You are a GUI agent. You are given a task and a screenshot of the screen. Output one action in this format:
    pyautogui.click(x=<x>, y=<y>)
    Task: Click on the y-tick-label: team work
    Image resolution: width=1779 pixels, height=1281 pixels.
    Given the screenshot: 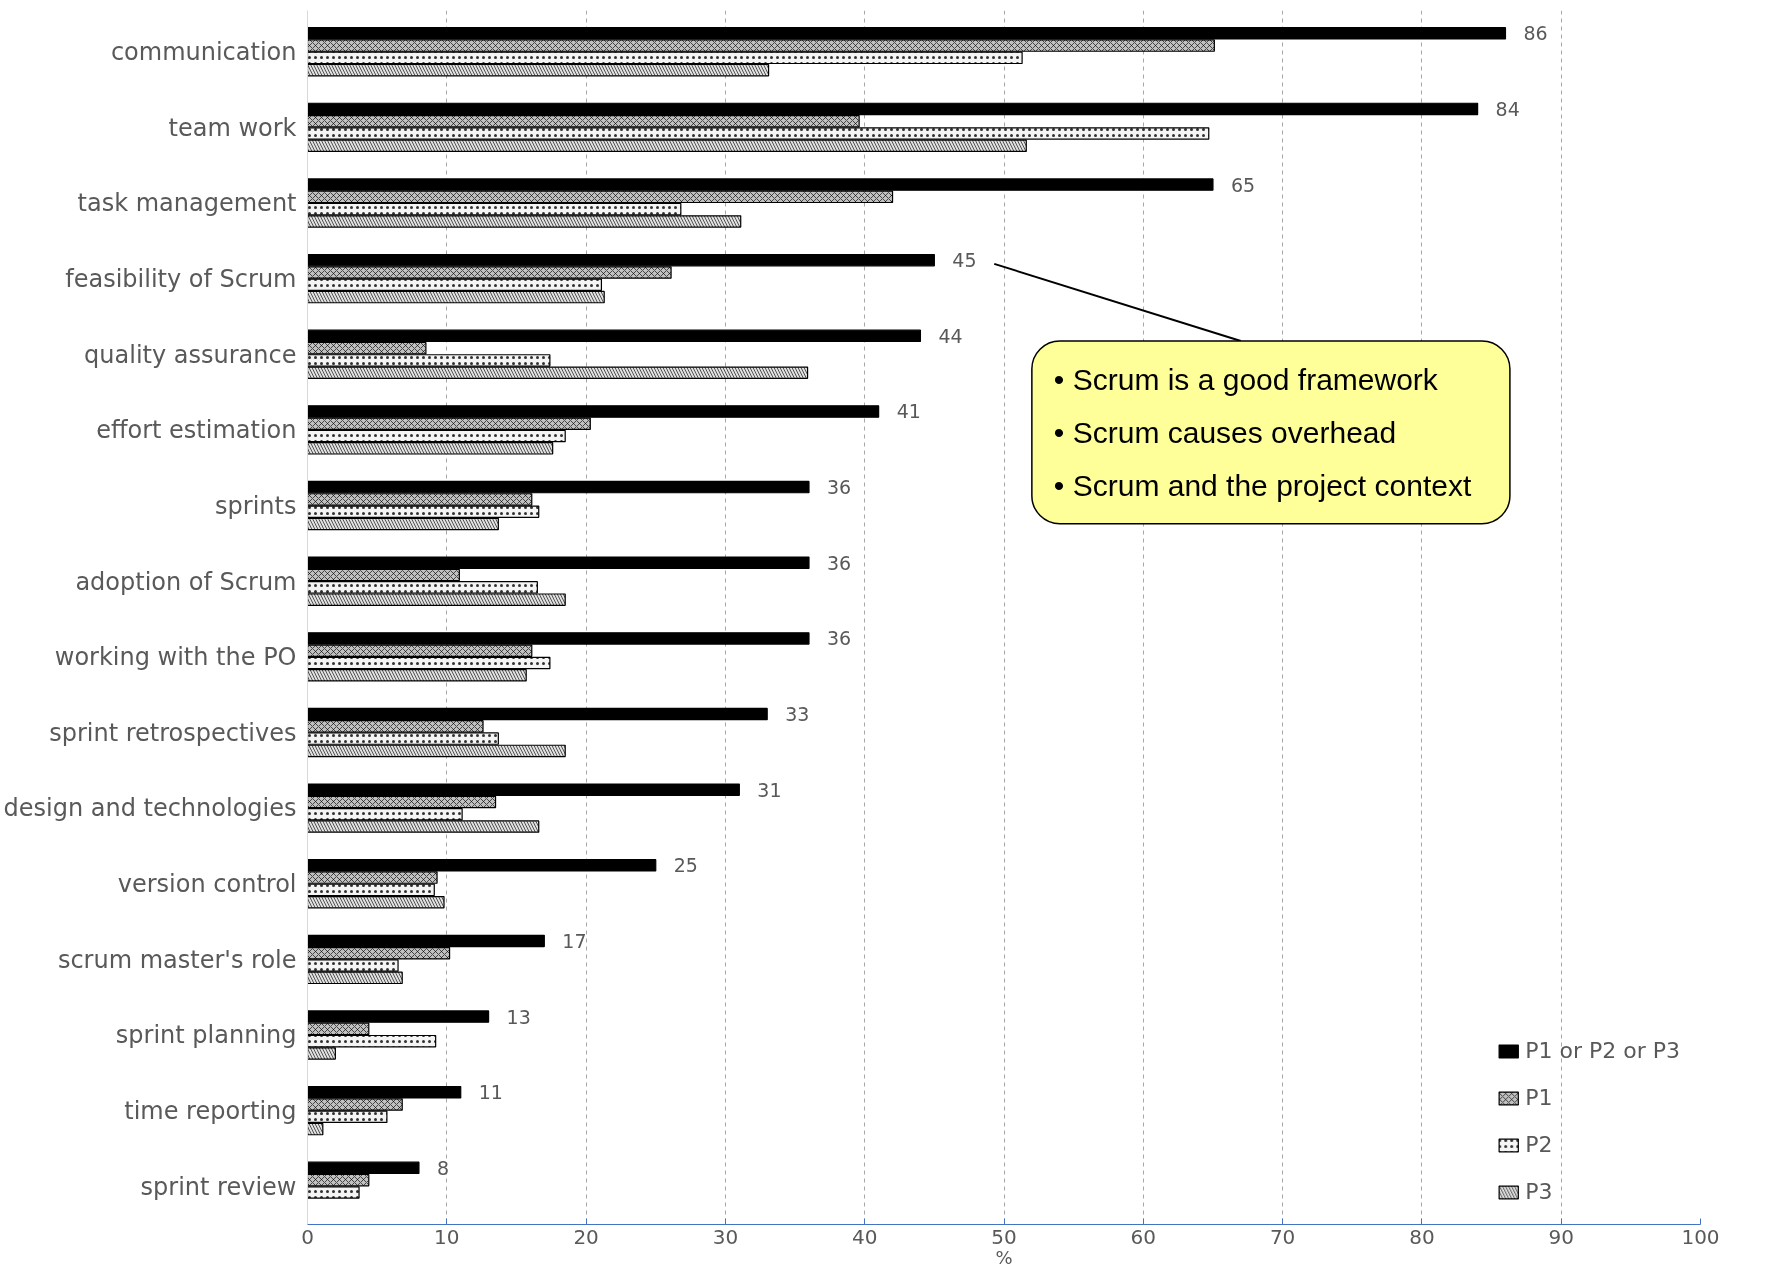 What is the action you would take?
    pyautogui.click(x=232, y=127)
    